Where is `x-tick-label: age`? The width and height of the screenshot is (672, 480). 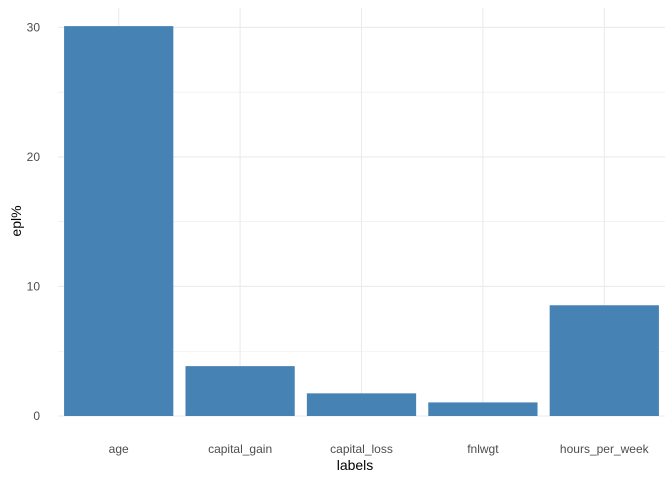 x-tick-label: age is located at coordinates (119, 449).